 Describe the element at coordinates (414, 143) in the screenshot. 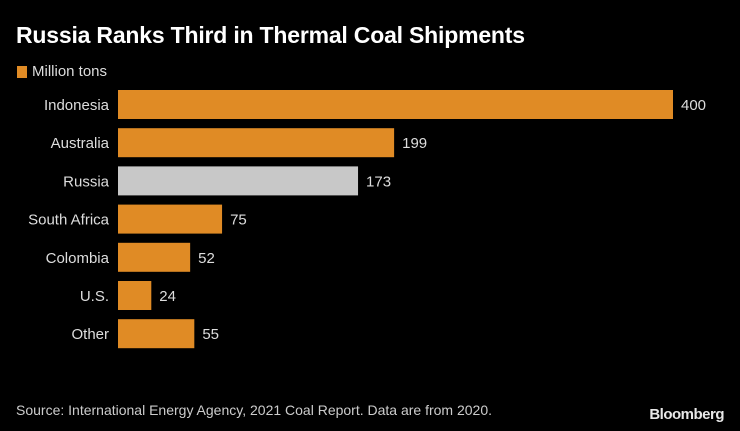

I see `data-label: 199` at that location.